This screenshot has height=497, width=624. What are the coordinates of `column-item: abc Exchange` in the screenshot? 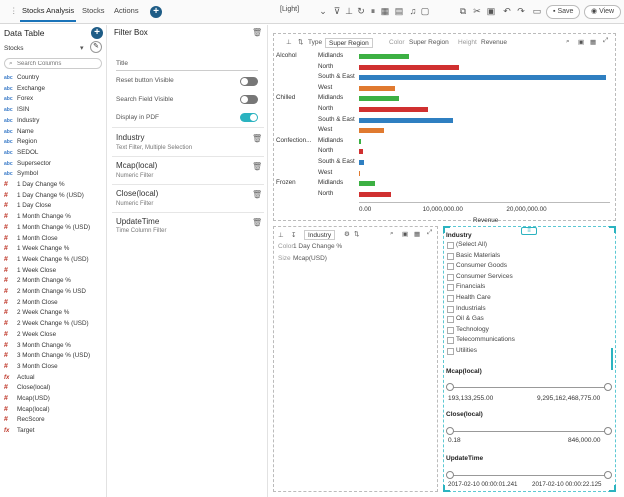 It's located at (24, 89).